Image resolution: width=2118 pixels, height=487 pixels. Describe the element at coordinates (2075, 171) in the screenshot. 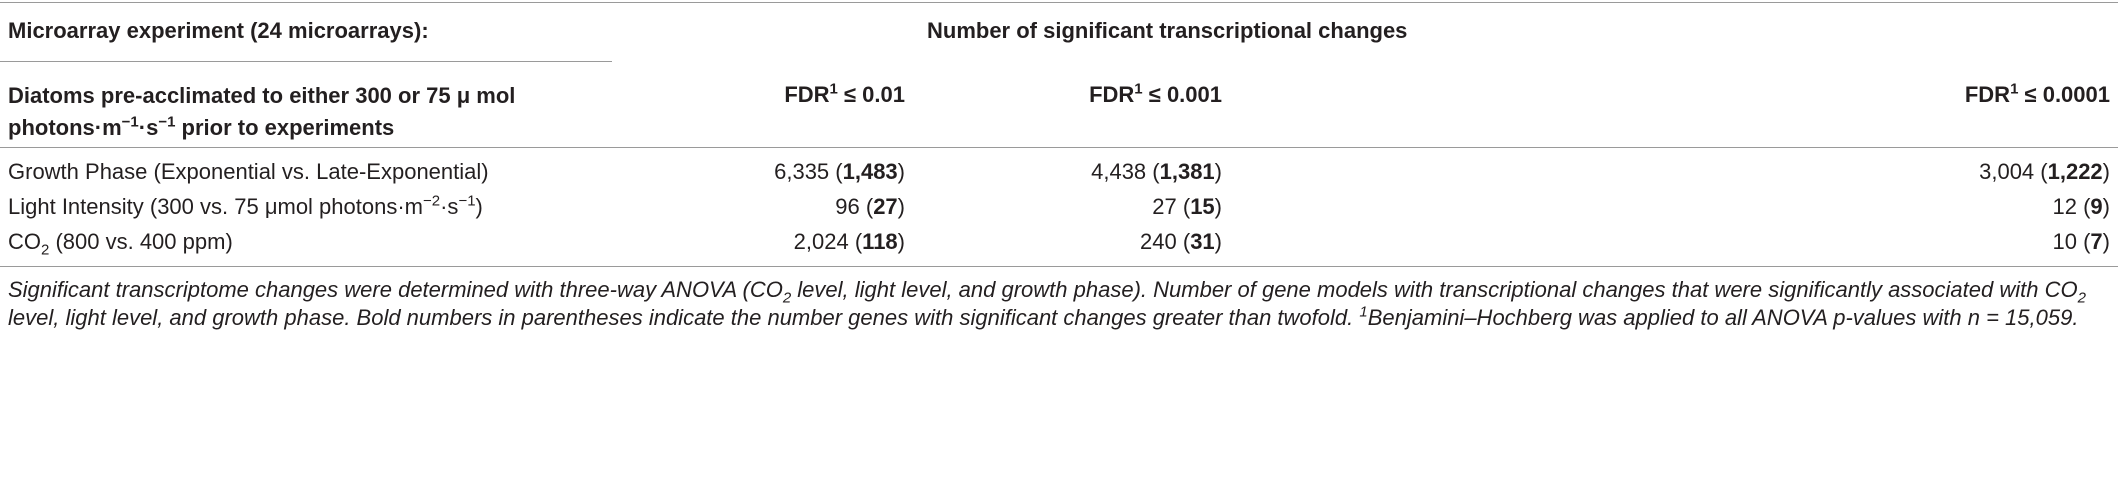

I see `bold-count: 1,222` at that location.